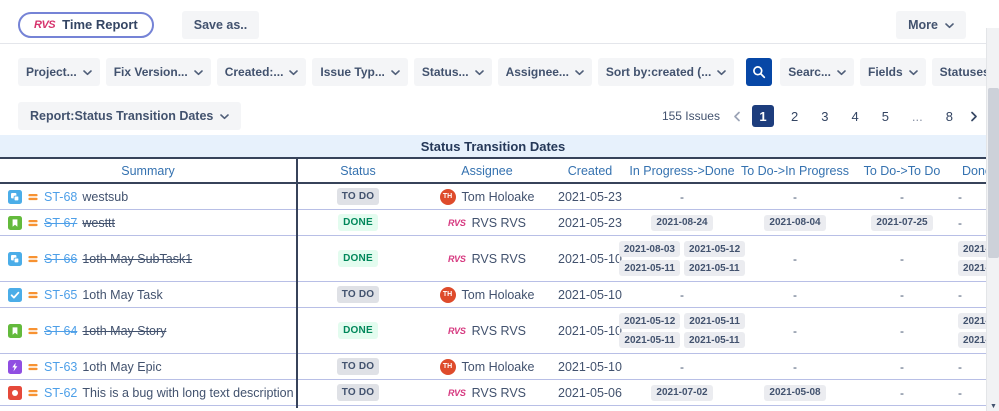 This screenshot has width=999, height=411. I want to click on prev-page-chevron-icon, so click(737, 116).